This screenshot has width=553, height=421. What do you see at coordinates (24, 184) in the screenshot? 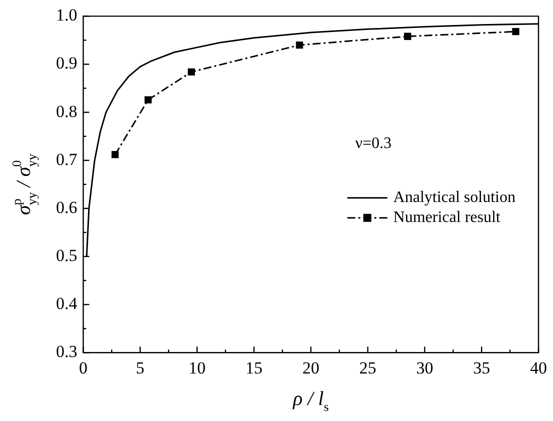
I see `y-axis-title: σpyy / σ0yy` at bounding box center [24, 184].